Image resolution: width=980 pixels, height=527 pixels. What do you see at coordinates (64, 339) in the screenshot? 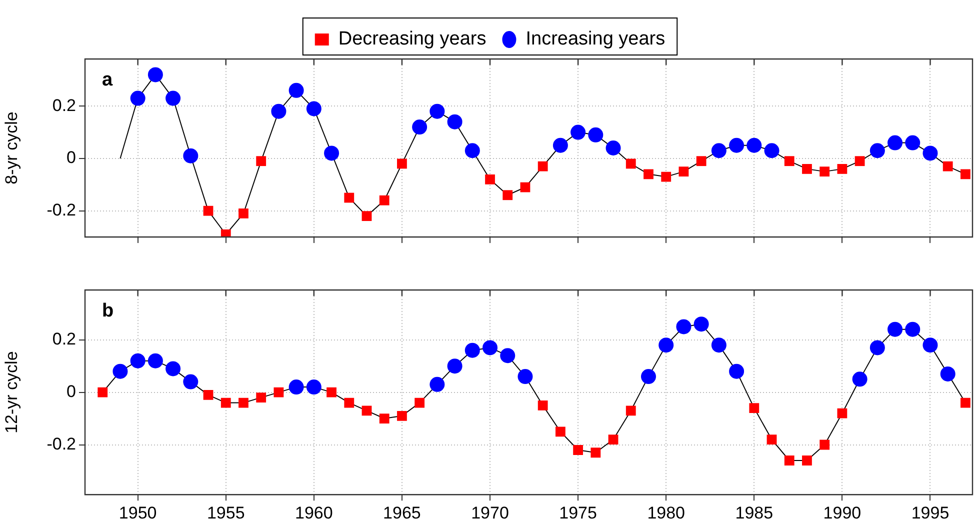
I see `y-tick-label: 0.2` at bounding box center [64, 339].